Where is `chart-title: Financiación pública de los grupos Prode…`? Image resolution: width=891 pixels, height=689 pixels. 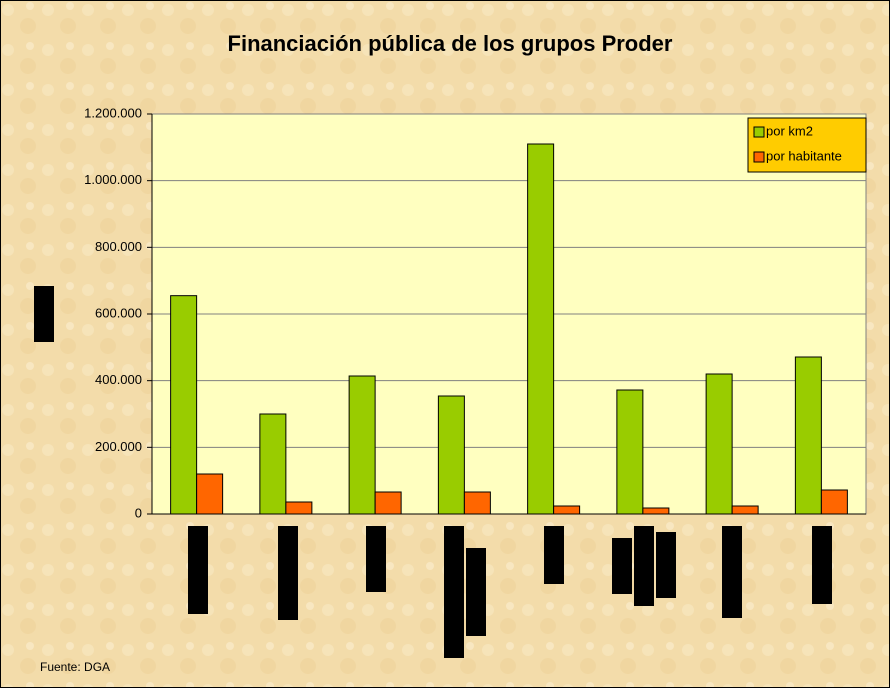
chart-title: Financiación pública de los grupos Prode… is located at coordinates (450, 43).